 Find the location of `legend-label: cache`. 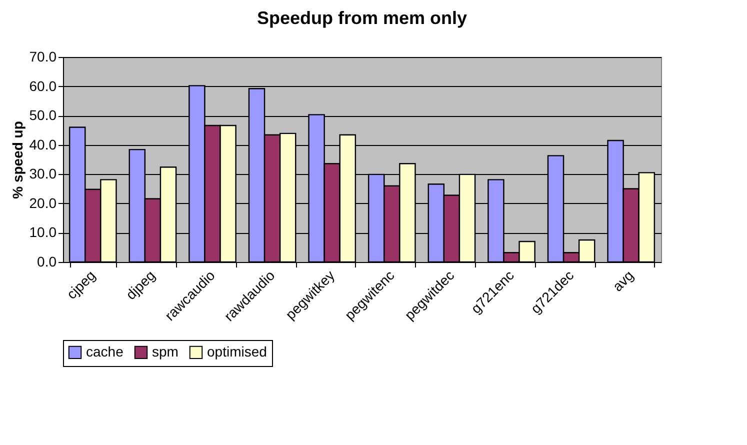

legend-label: cache is located at coordinates (105, 351).